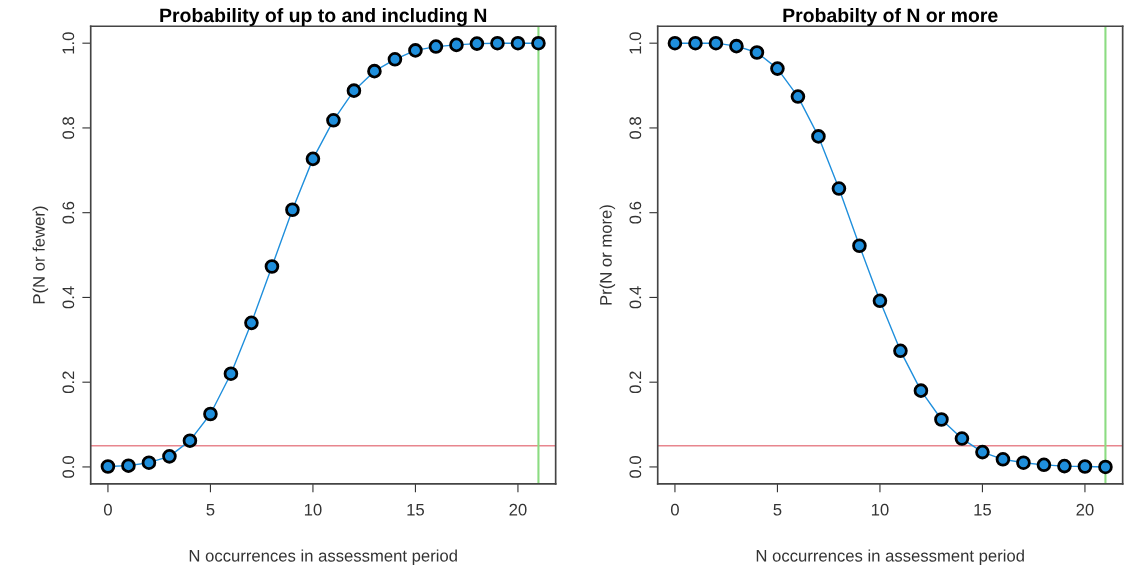 This screenshot has height=583, width=1134. Describe the element at coordinates (890, 17) in the screenshot. I see `chart-title: Probabilty of N or more` at that location.